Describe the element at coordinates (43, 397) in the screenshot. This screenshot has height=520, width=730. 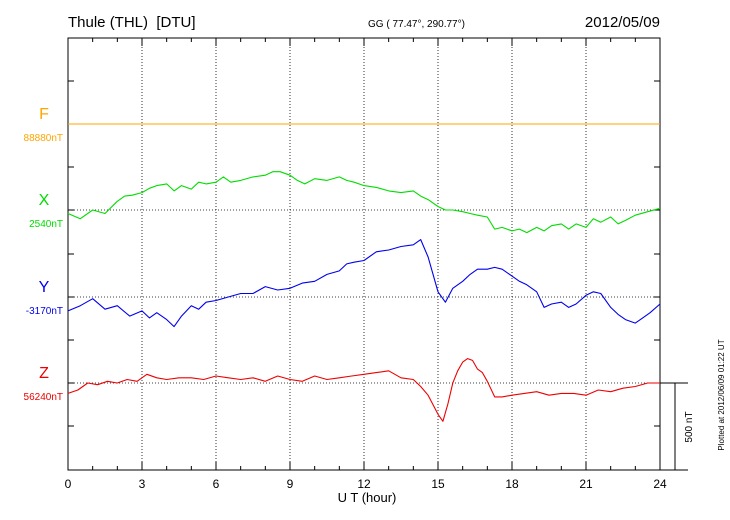
I see `series-baseline-z: 56240nT` at that location.